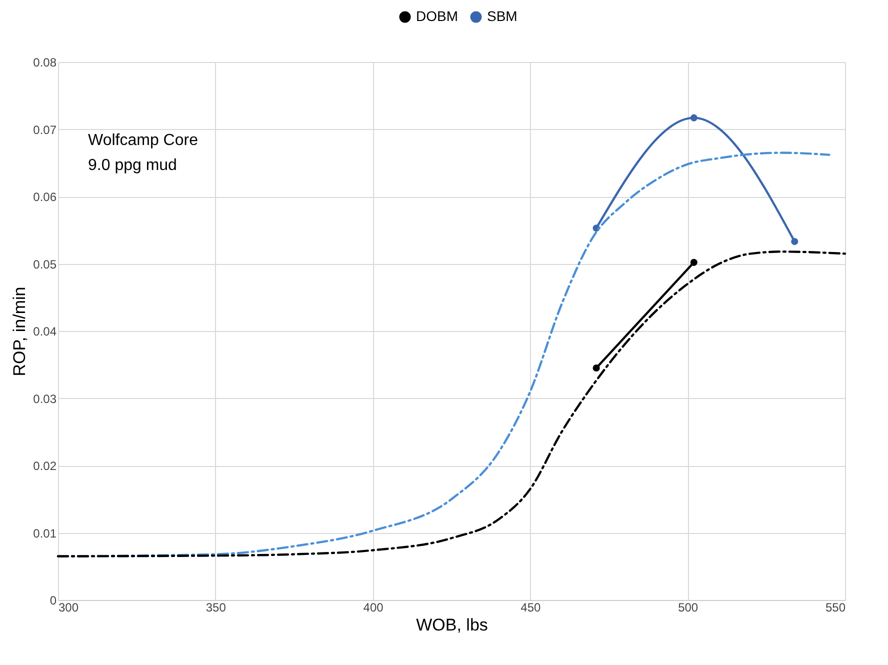 The height and width of the screenshot is (665, 888). Describe the element at coordinates (502, 16) in the screenshot. I see `legend-label: SBM` at that location.